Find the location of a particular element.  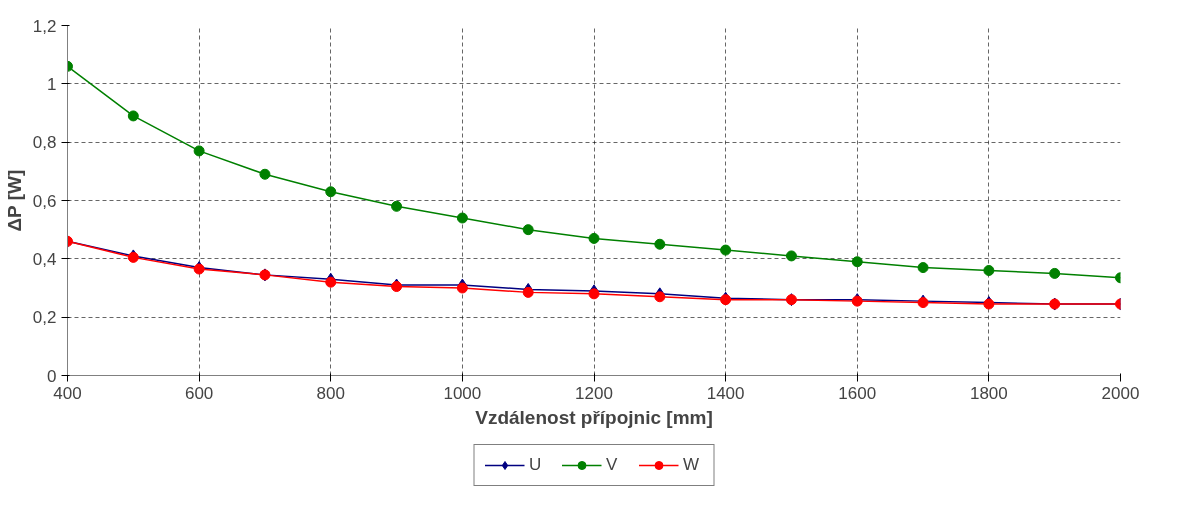

x-tick-label: 1000 is located at coordinates (462, 393).